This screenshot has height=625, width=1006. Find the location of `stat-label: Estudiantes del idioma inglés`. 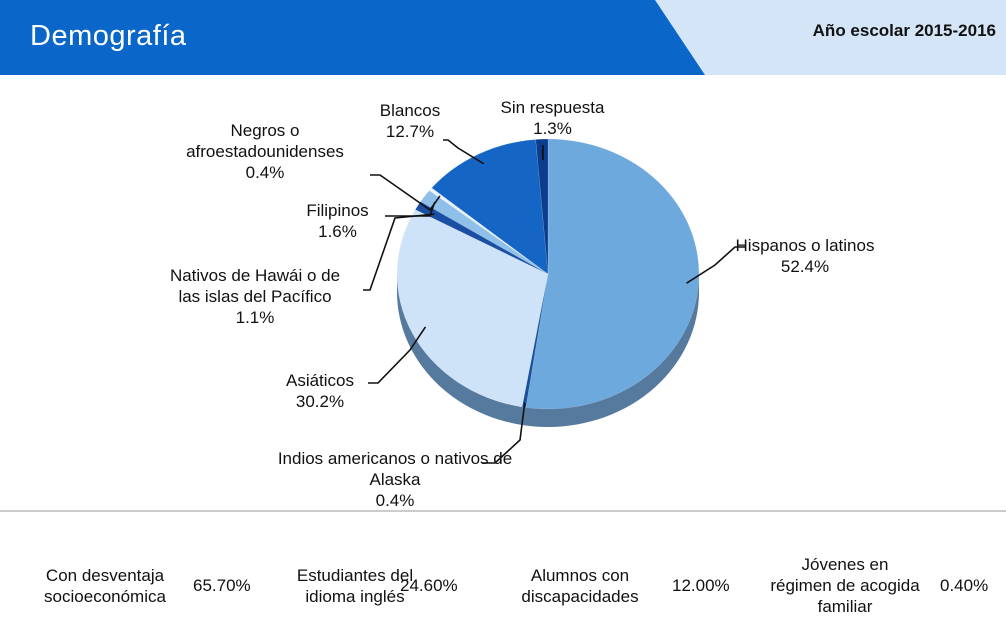

stat-label: Estudiantes del idioma inglés is located at coordinates (355, 585).